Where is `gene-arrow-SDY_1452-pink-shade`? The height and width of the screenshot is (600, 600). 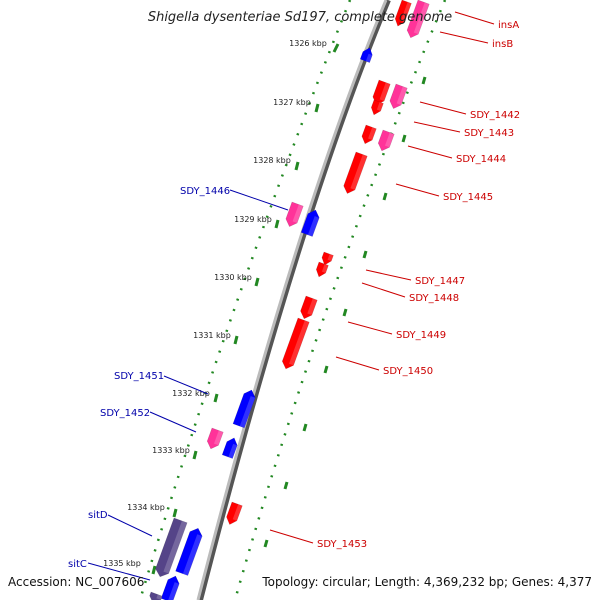 gene-arrow-SDY_1452-pink-shade is located at coordinates (218, 438).